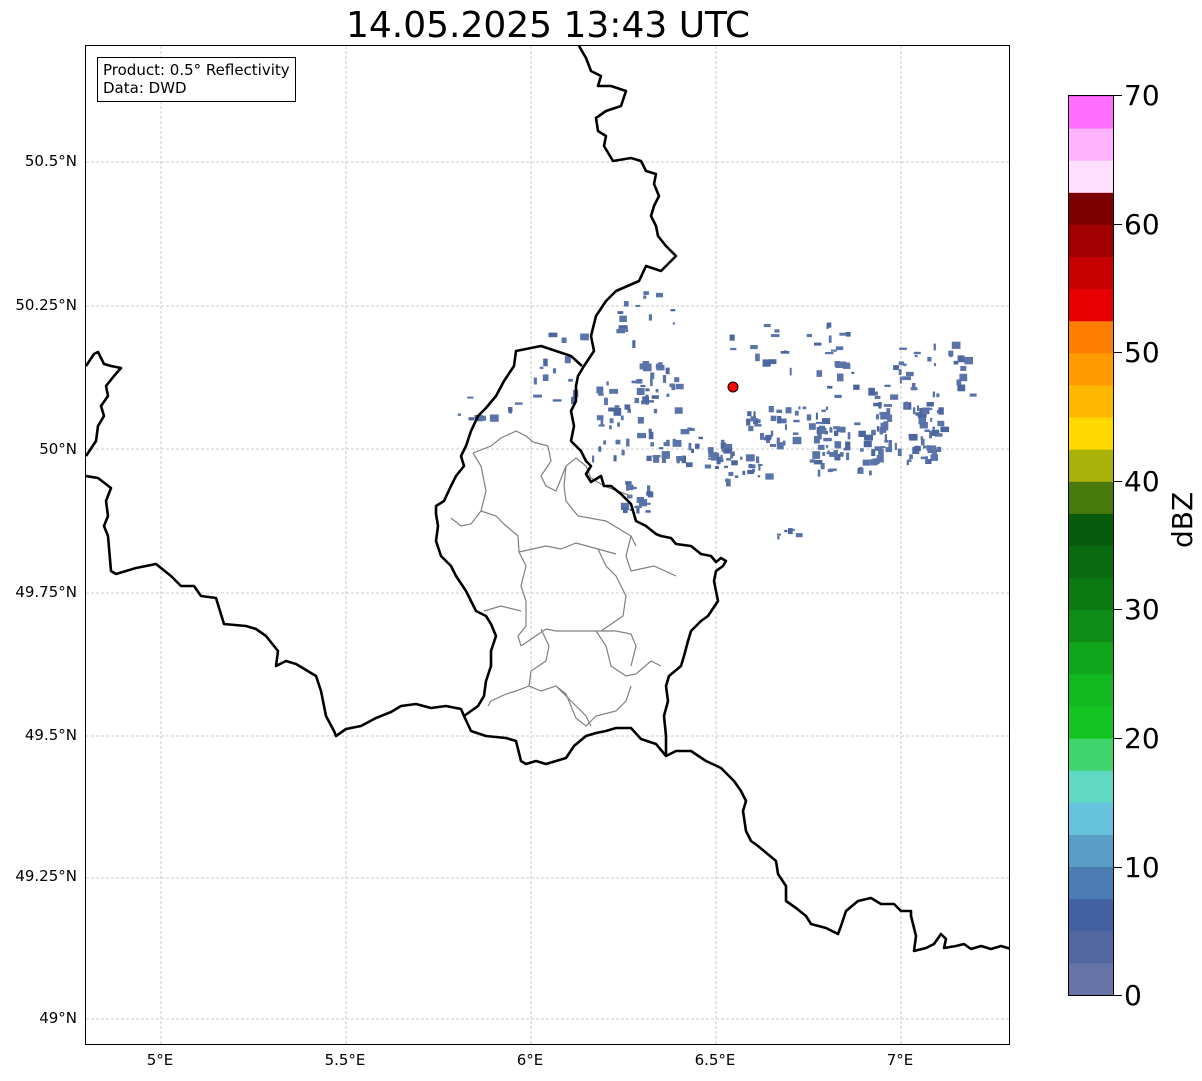 The image size is (1202, 1081). What do you see at coordinates (1142, 481) in the screenshot?
I see `colorbar-label: 40` at bounding box center [1142, 481].